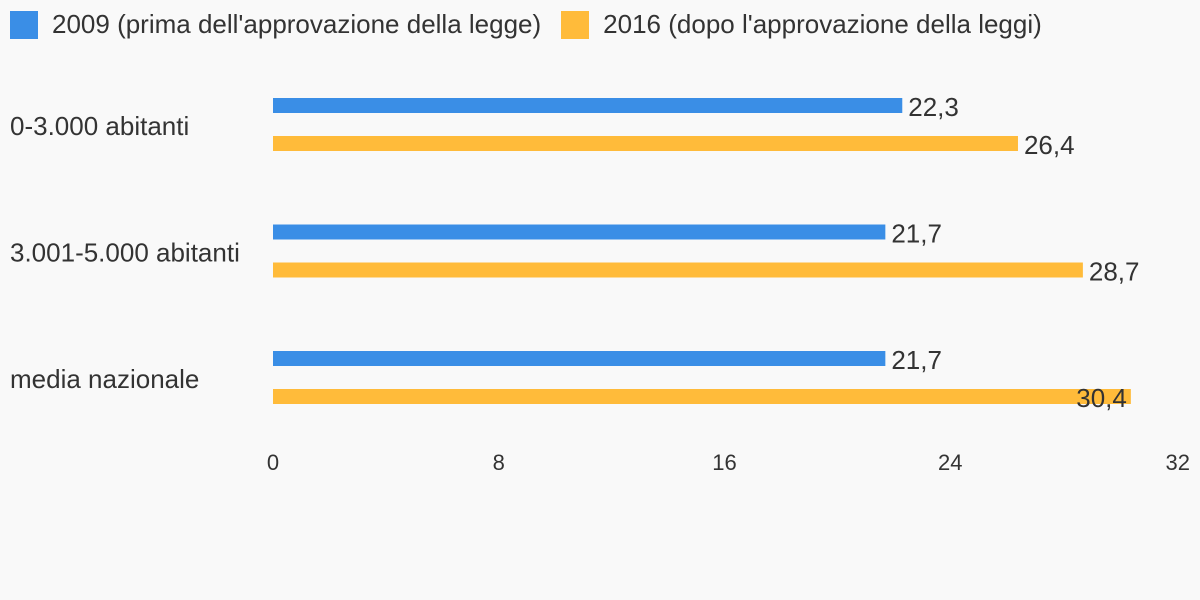 The image size is (1200, 600). Describe the element at coordinates (499, 462) in the screenshot. I see `x-tick-label: 8` at that location.